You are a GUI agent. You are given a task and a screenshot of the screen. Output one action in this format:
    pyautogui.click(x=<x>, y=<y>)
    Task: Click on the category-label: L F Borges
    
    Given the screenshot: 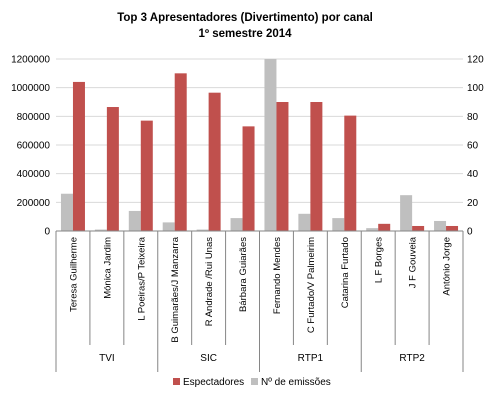 What is the action you would take?
    pyautogui.click(x=379, y=260)
    